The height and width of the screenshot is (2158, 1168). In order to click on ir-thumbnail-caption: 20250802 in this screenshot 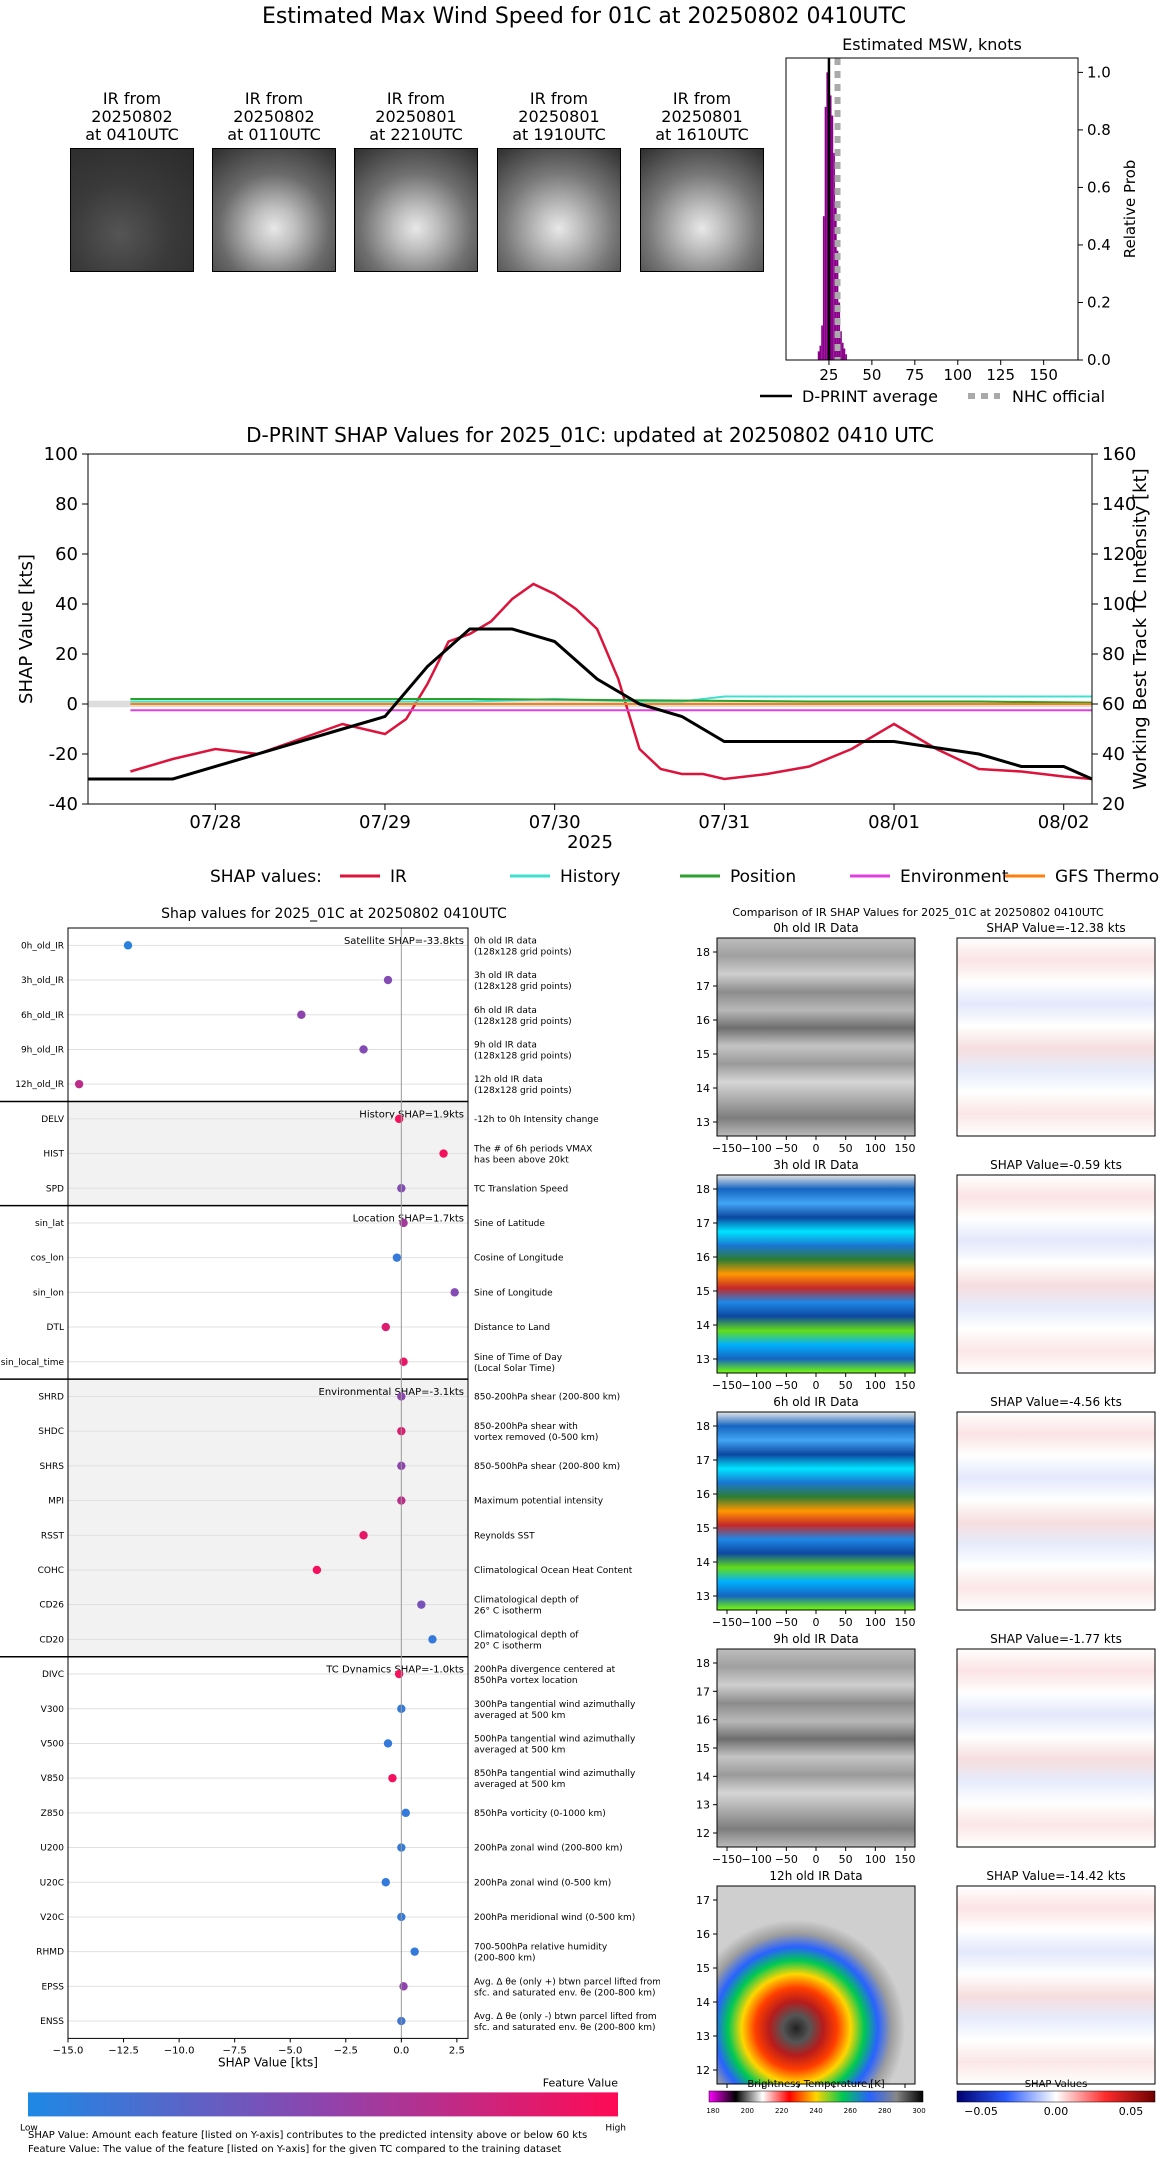, I will do `click(132, 116)`.